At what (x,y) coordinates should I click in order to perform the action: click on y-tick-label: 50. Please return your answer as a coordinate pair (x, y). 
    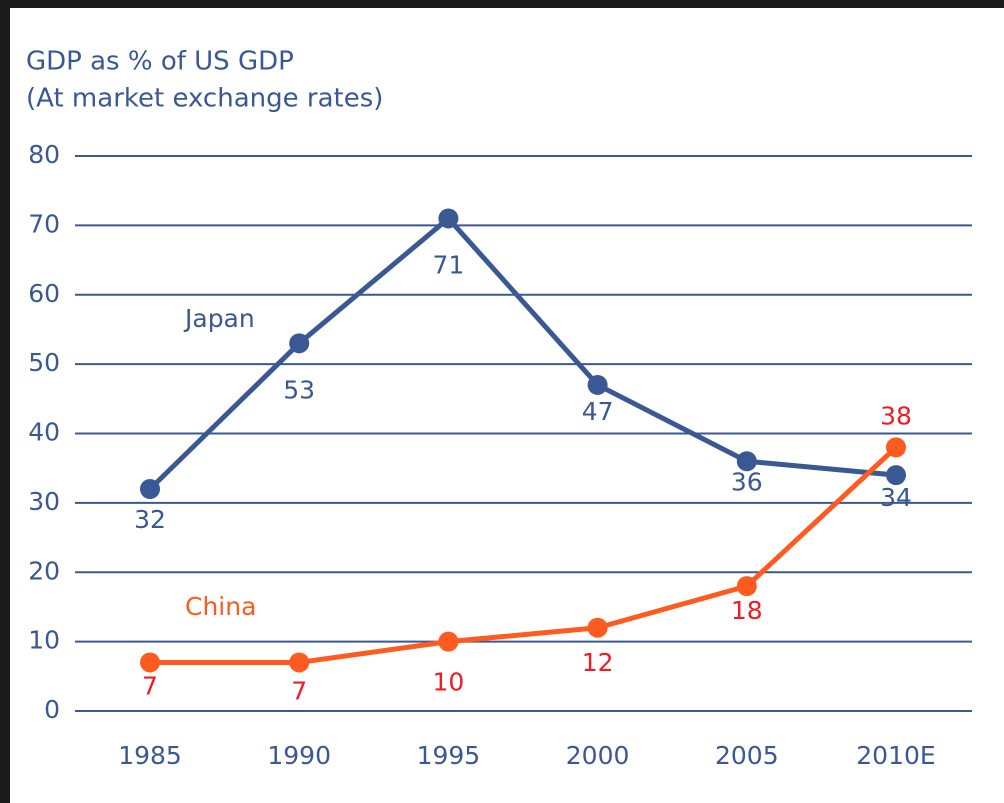
    Looking at the image, I should click on (44, 362).